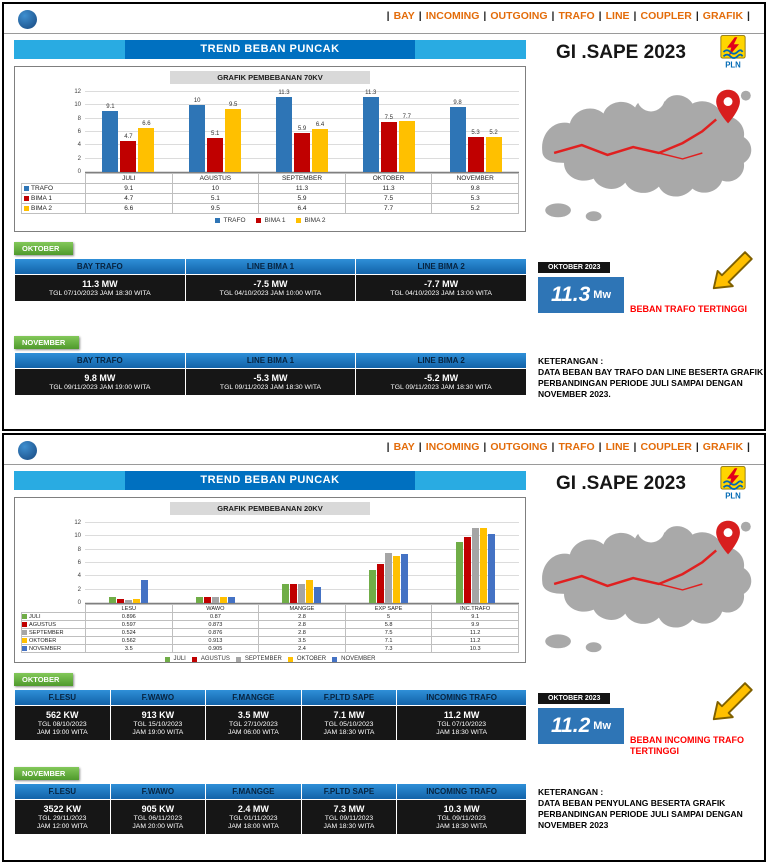 The image size is (768, 866). Describe the element at coordinates (319, 147) in the screenshot. I see `bar-wrap: 6.4` at that location.